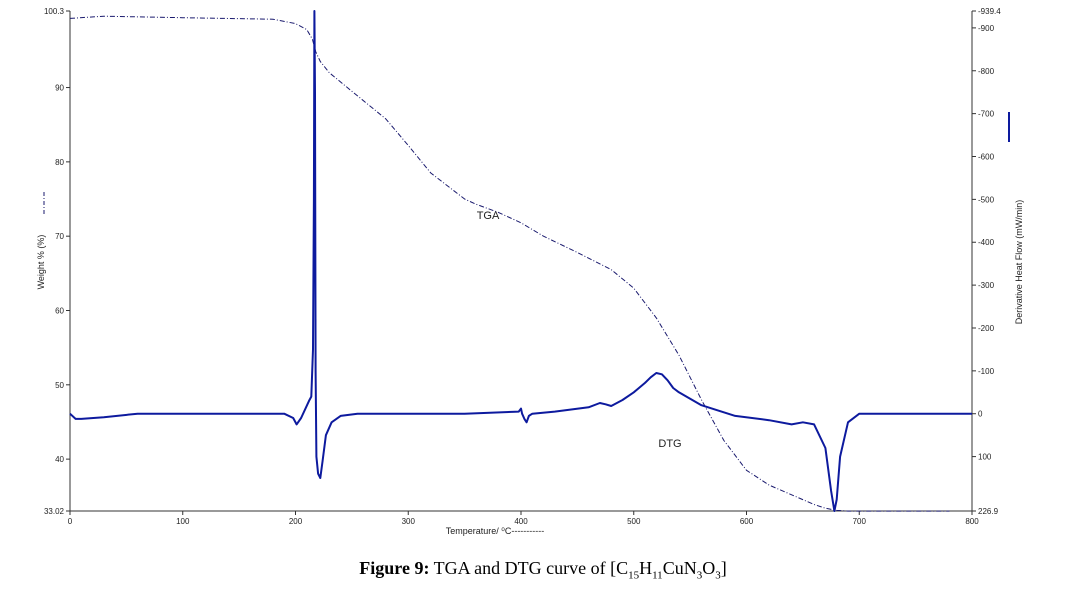 Image resolution: width=1086 pixels, height=597 pixels. What do you see at coordinates (718, 575) in the screenshot?
I see `caption-sub-3b: 3` at bounding box center [718, 575].